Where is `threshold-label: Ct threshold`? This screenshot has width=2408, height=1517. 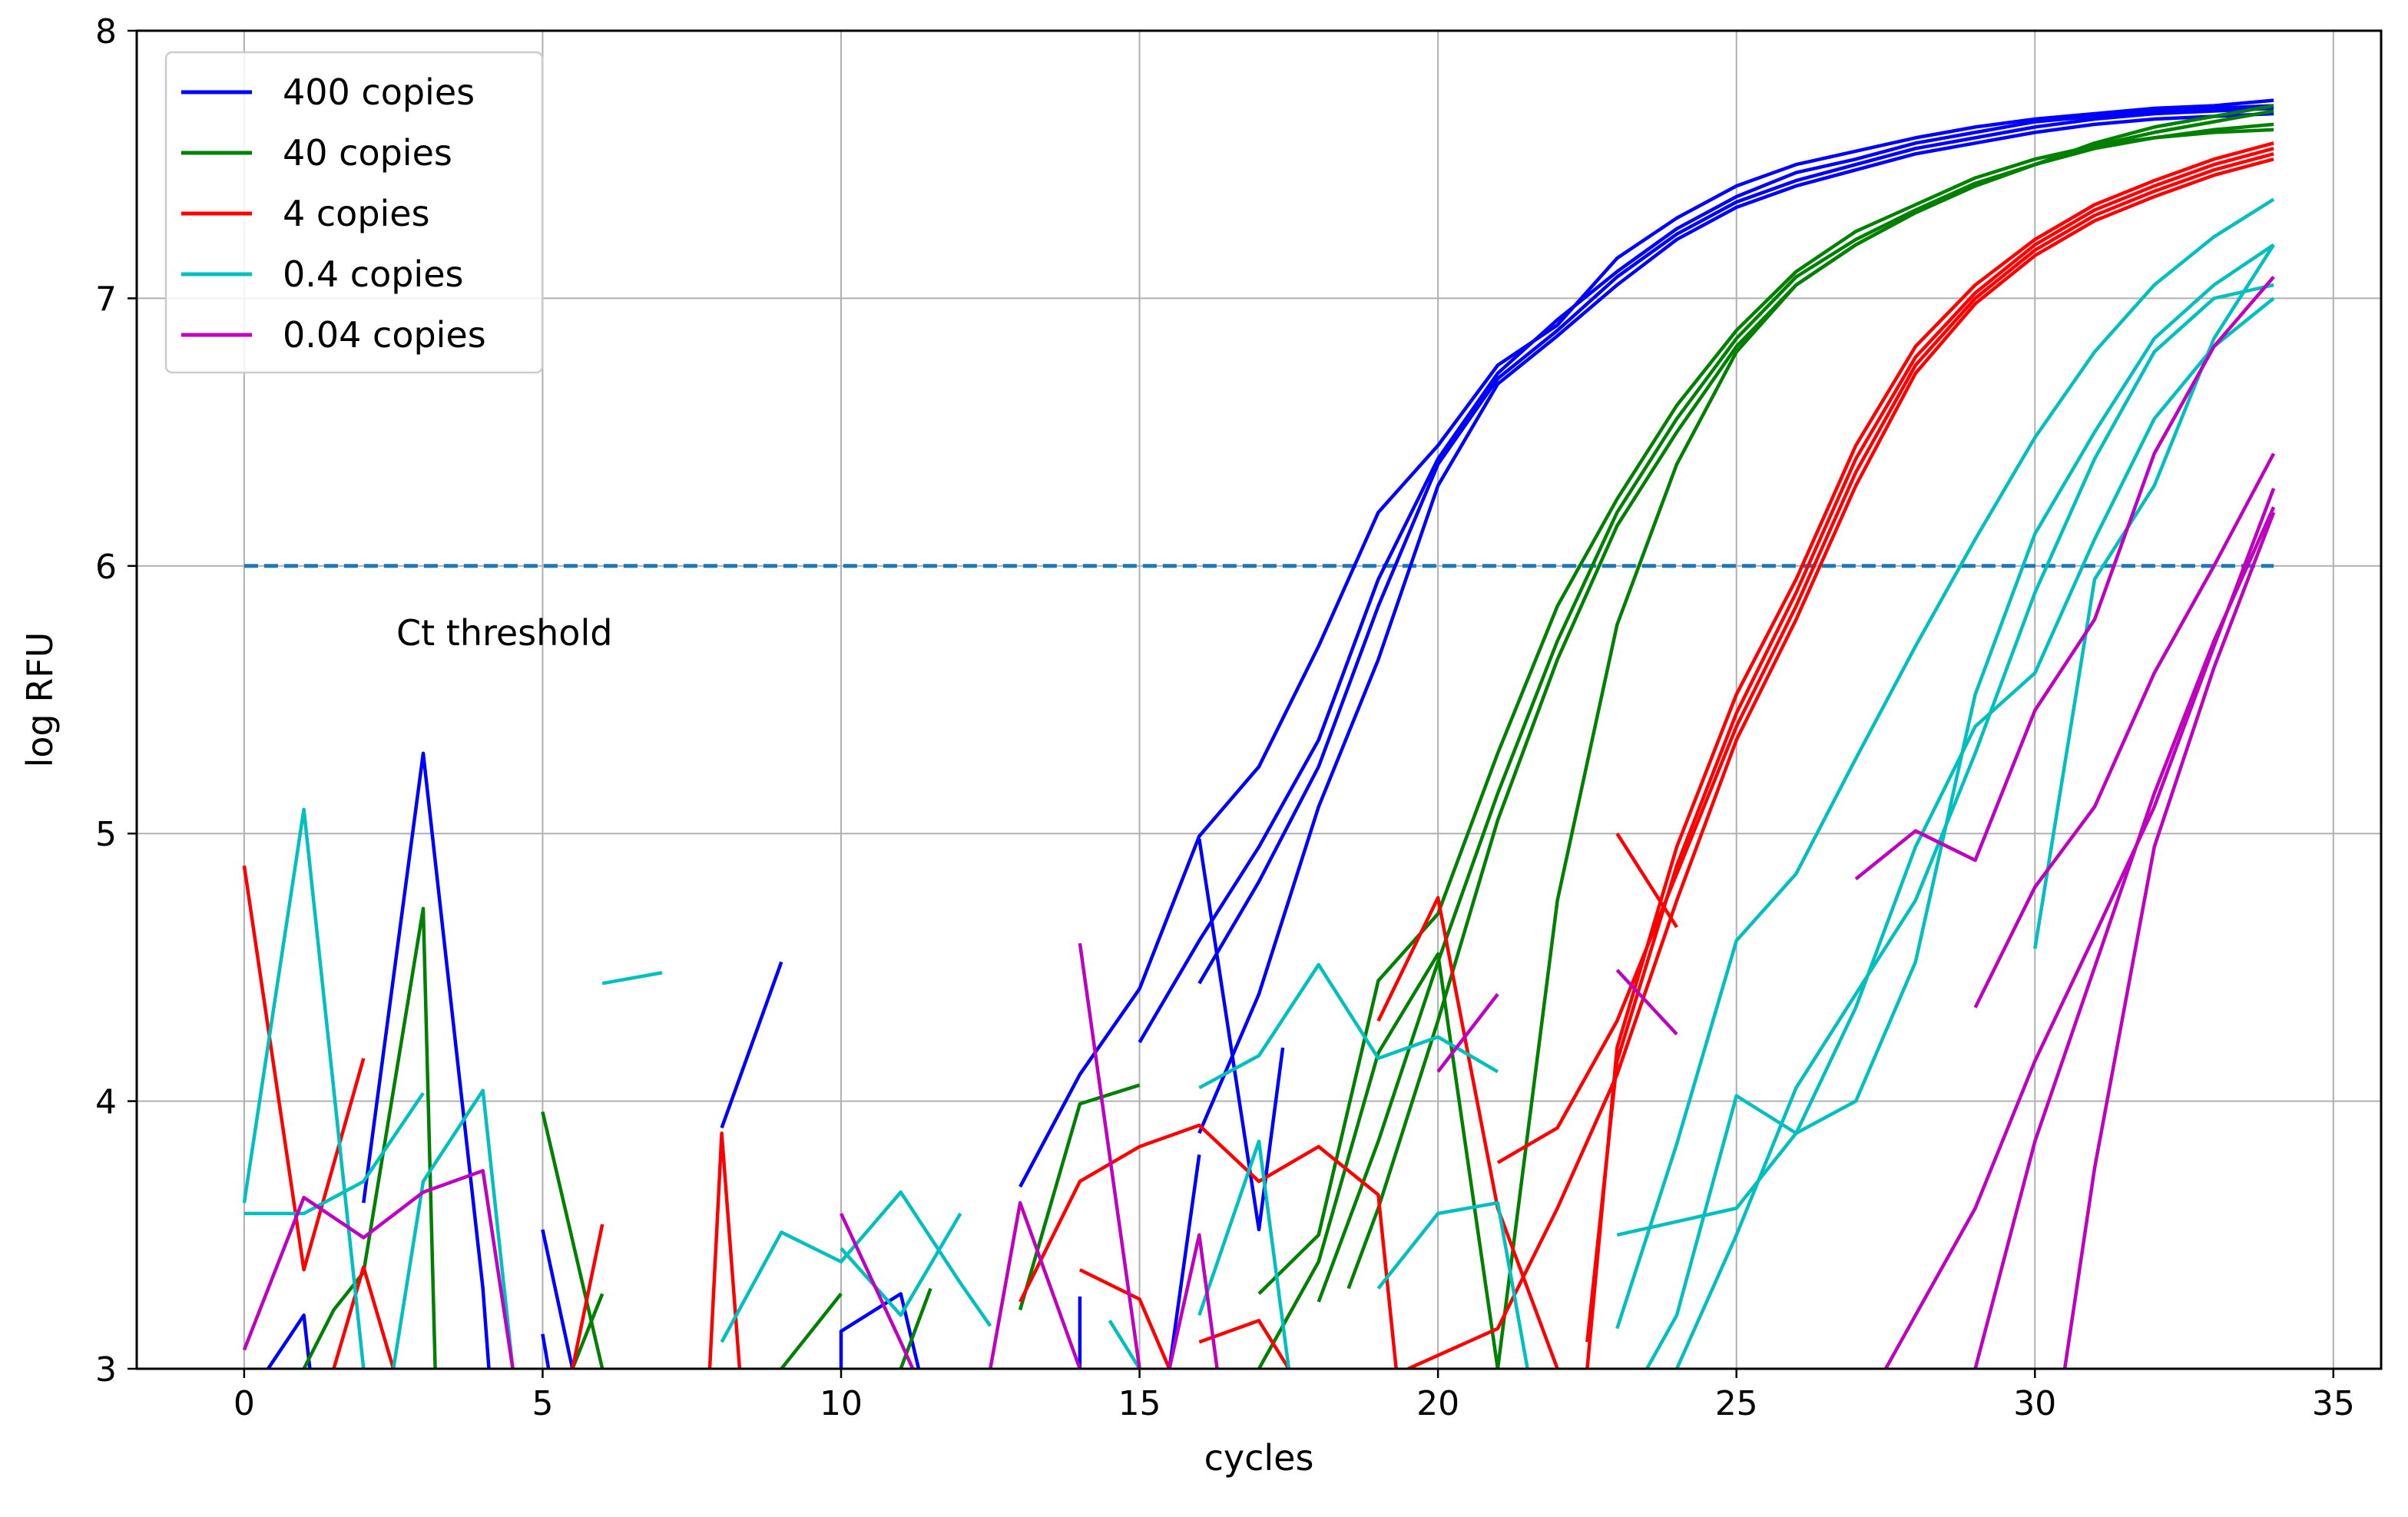 threshold-label: Ct threshold is located at coordinates (504, 633).